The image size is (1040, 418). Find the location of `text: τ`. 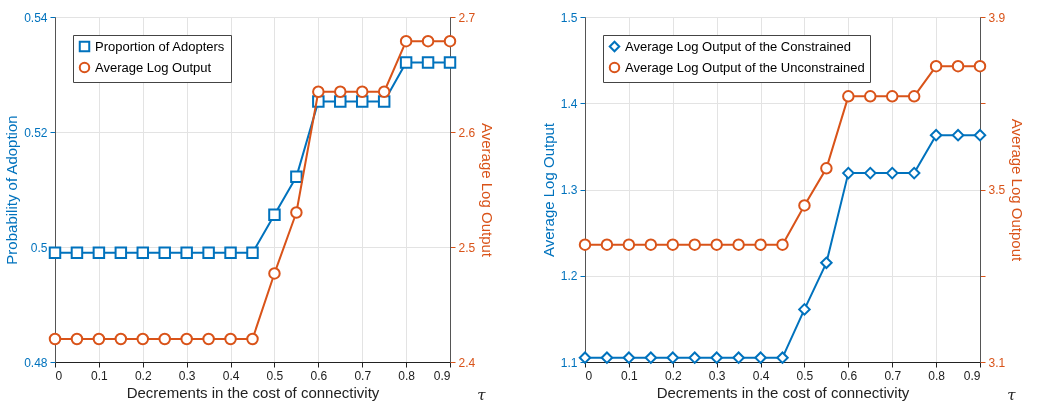

text: τ is located at coordinates (1012, 395).